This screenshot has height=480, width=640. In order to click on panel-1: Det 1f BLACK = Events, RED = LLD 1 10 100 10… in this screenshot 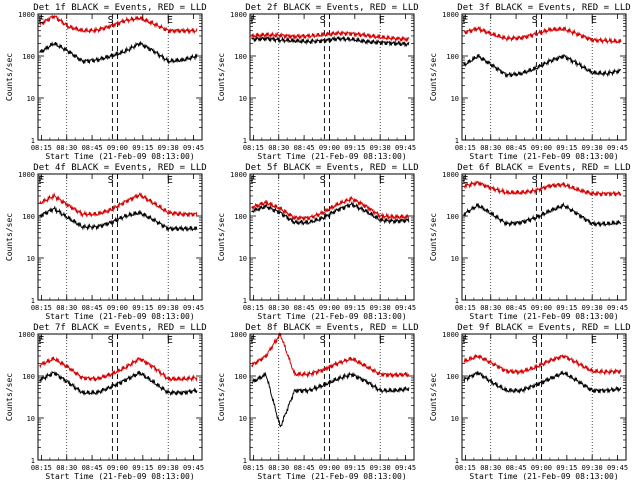, I will do `click(106, 82)`.